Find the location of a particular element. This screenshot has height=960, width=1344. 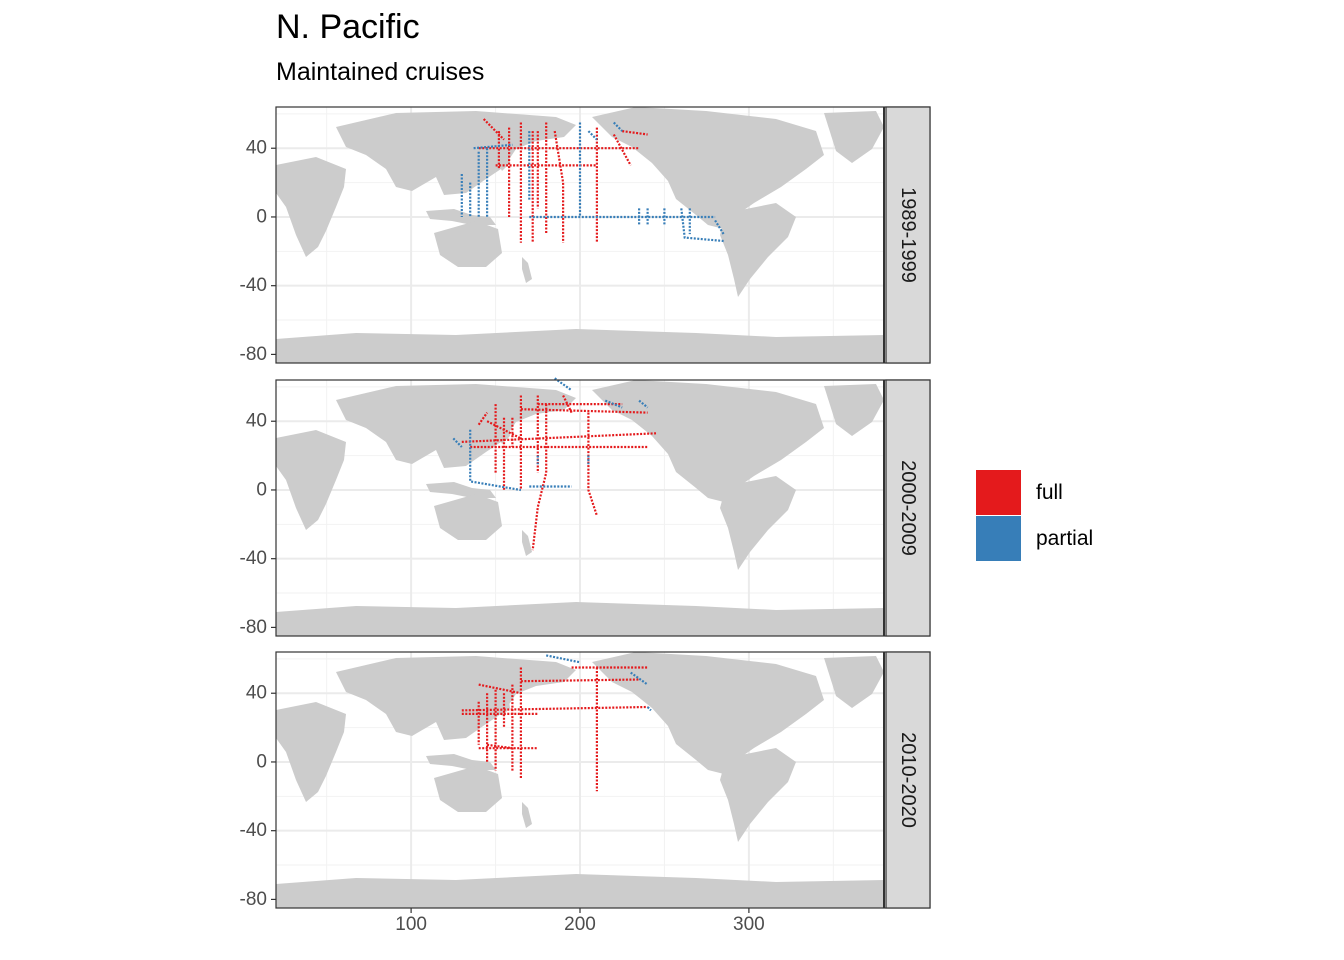

facet-label: 2010-2020 is located at coordinates (908, 780).